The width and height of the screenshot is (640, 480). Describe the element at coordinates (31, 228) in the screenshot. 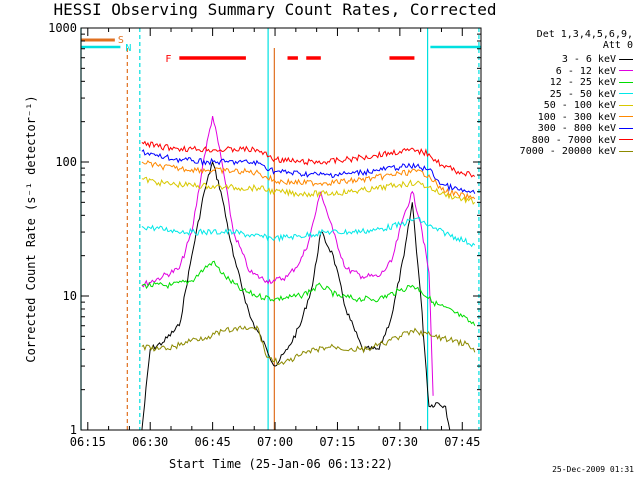

I see `y-axis-label: Corrected Count Rate (s⁻¹ detector⁻¹)` at that location.